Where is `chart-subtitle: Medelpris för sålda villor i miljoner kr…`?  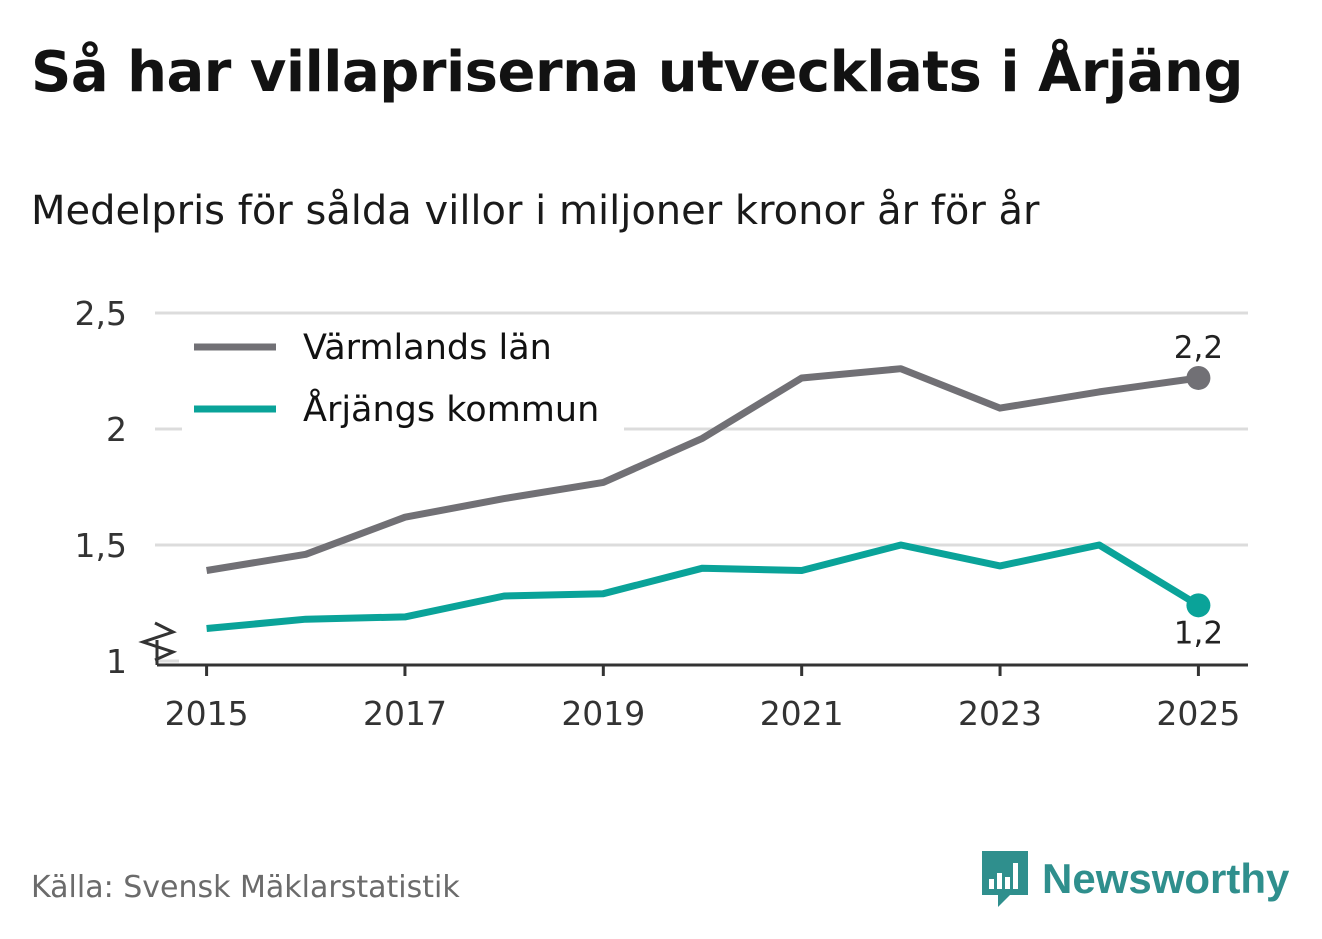 chart-subtitle: Medelpris för sålda villor i miljoner kr… is located at coordinates (535, 211).